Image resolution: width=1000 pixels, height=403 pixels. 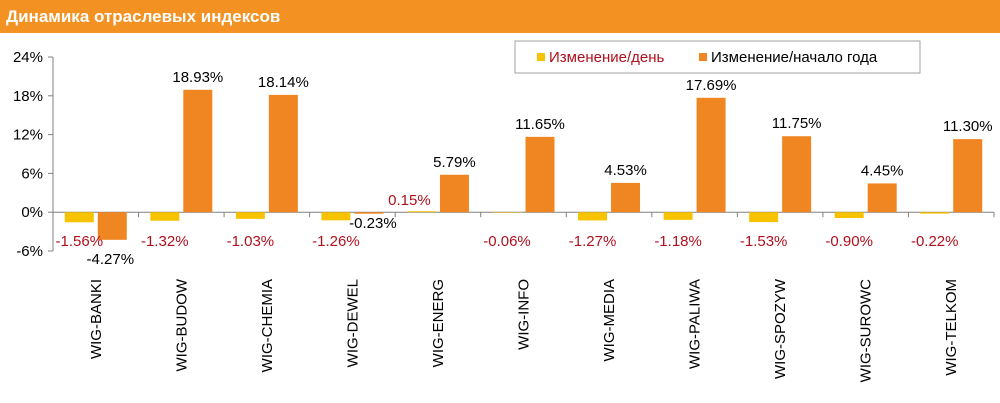 I want to click on y-tick-label: -6%, so click(x=29, y=251).